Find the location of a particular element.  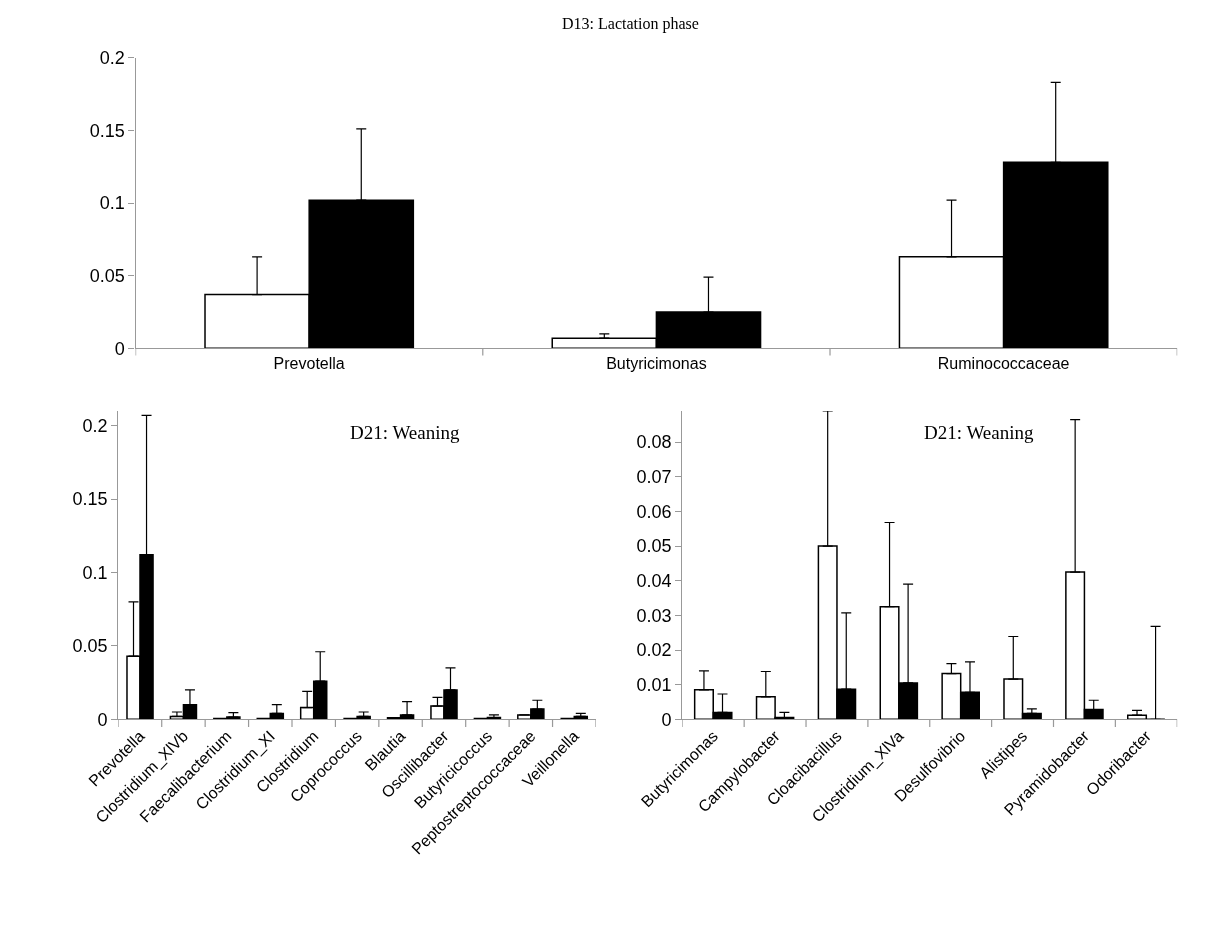

x-tick-label: Butyricimonas is located at coordinates (656, 363).